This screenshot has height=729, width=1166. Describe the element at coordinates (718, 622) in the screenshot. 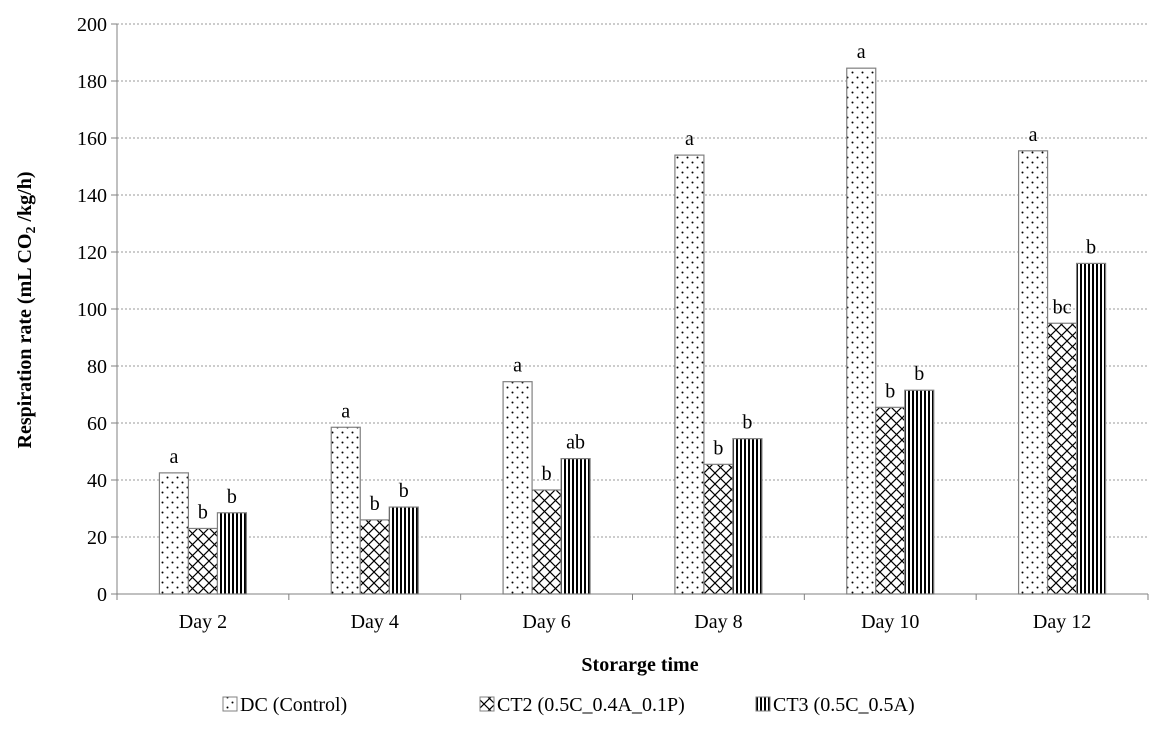

I see `x-tick-label: Day 8` at that location.